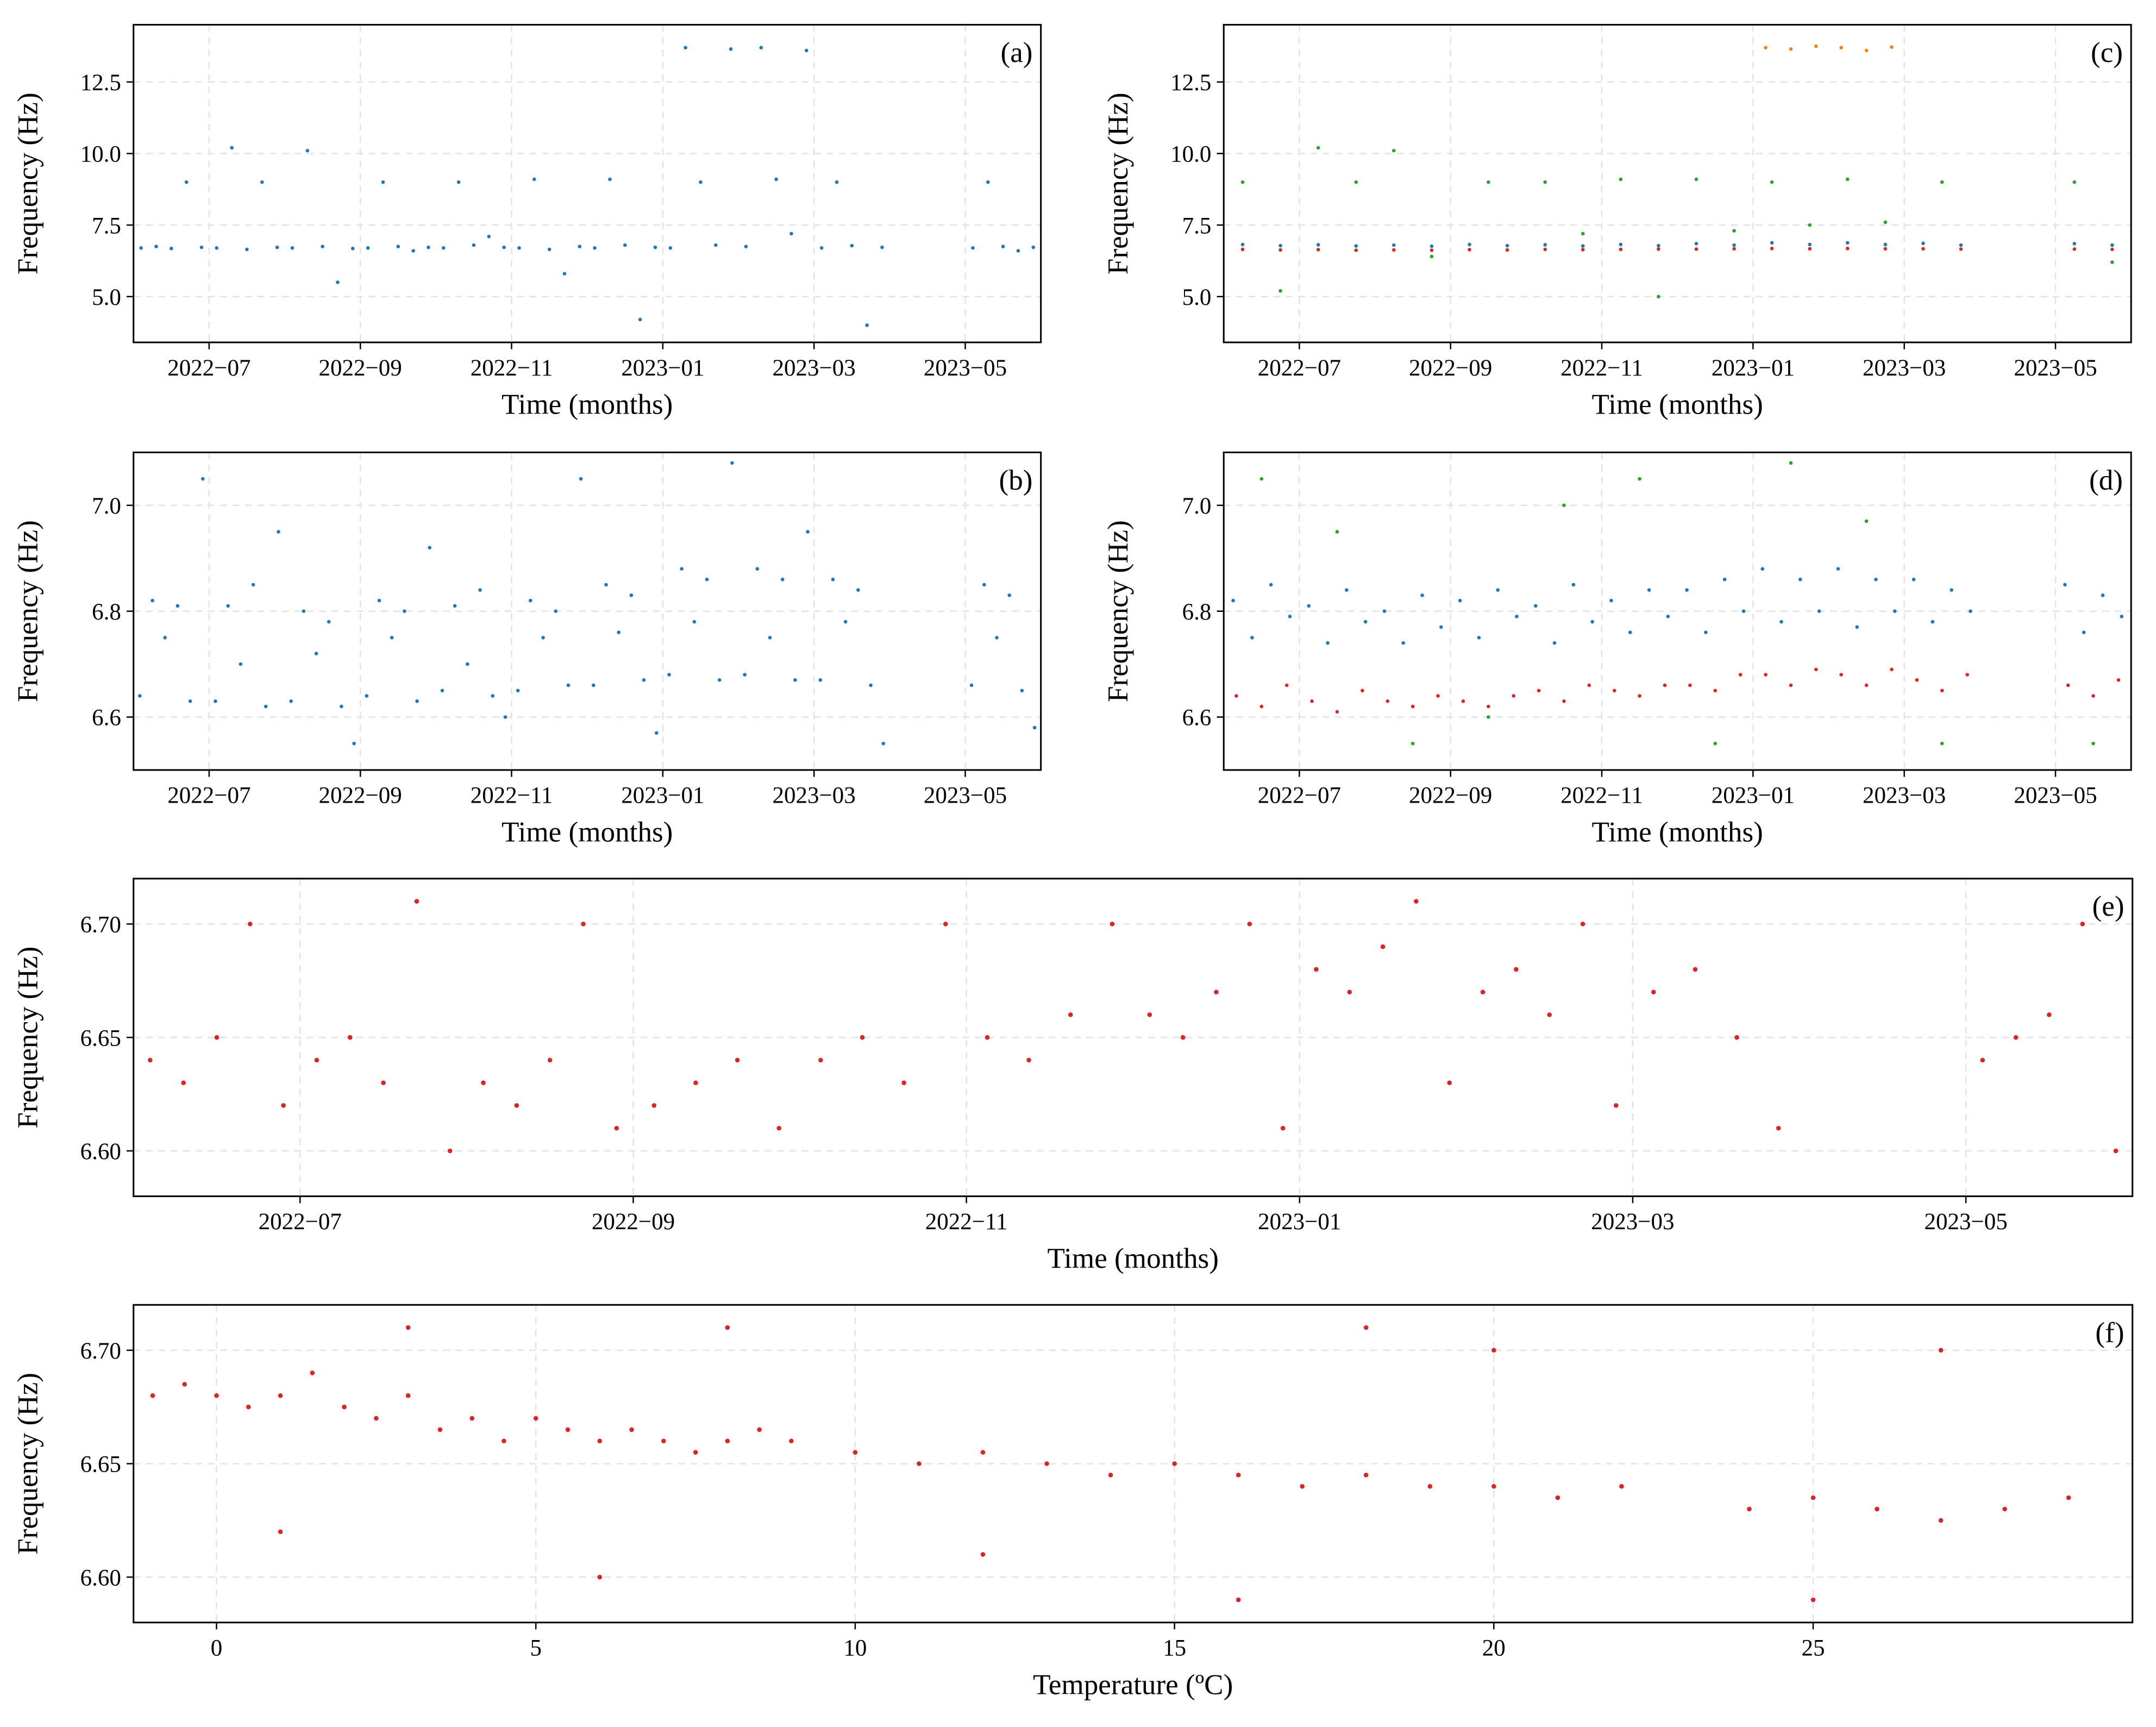  I want to click on panel-label: (c), so click(2107, 52).